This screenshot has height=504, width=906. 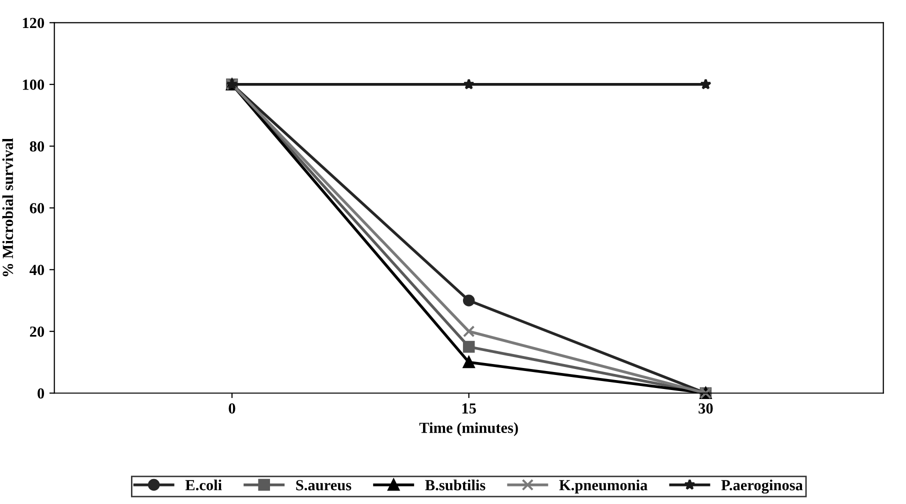 What do you see at coordinates (33, 85) in the screenshot?
I see `y-tick-label: 100` at bounding box center [33, 85].